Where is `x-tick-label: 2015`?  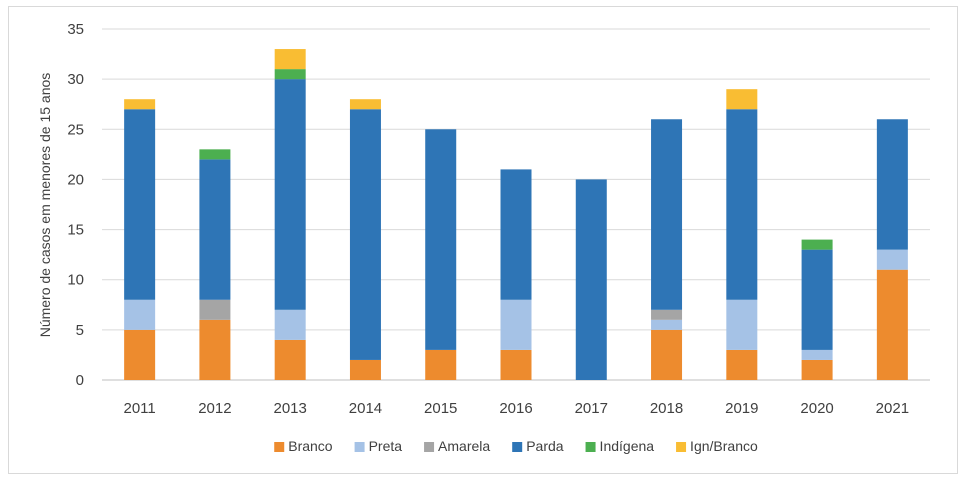 x-tick-label: 2015 is located at coordinates (440, 408).